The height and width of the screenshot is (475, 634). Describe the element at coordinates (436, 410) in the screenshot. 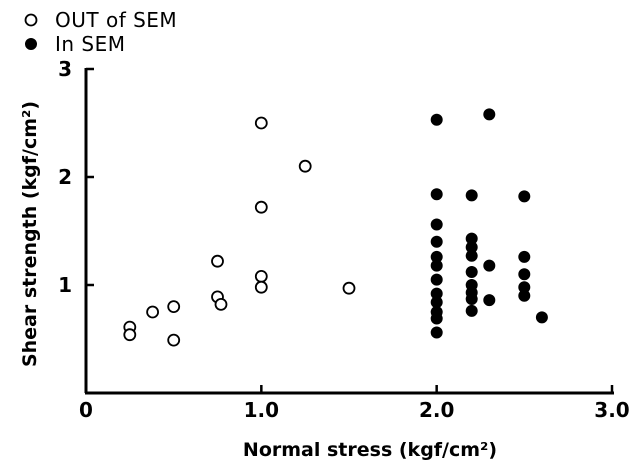

I see `x-tick-label: 2.0` at that location.